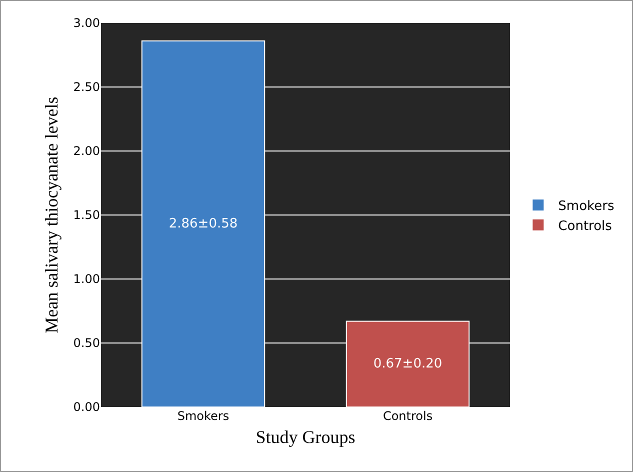 This screenshot has width=633, height=472. I want to click on legend-label: Smokers, so click(586, 206).